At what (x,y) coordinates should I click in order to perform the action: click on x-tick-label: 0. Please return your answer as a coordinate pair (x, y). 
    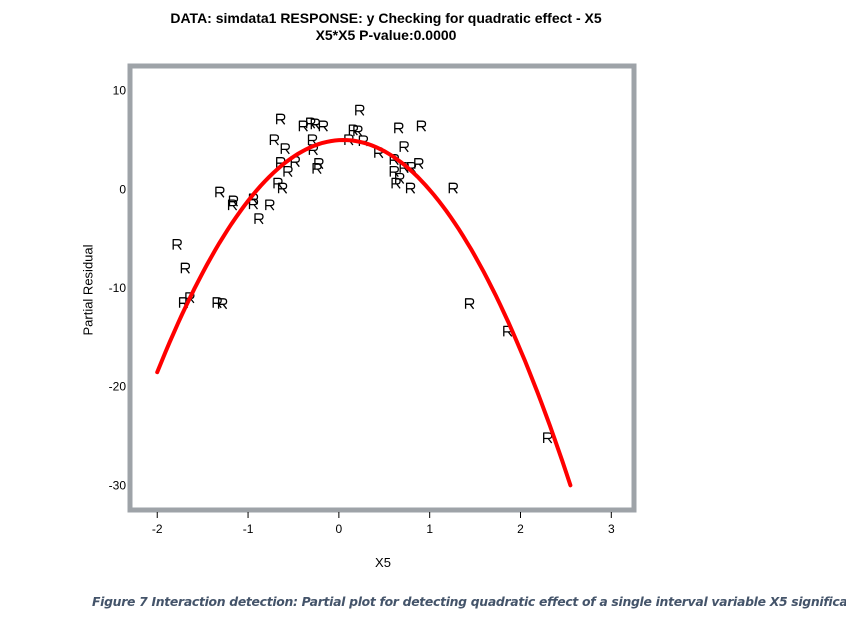
    Looking at the image, I should click on (339, 529).